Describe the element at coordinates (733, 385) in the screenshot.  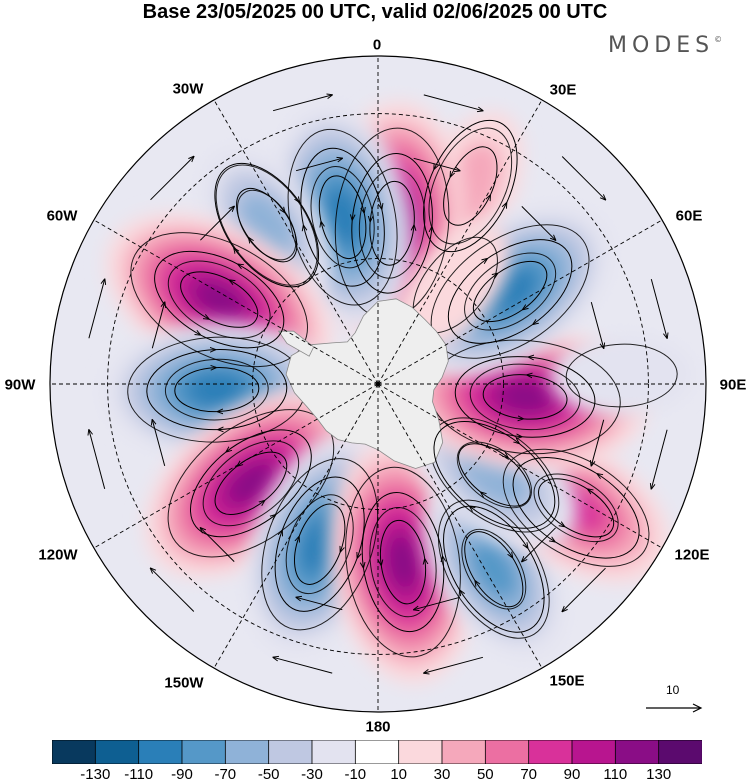
I see `lon-label-90e: 90E` at that location.